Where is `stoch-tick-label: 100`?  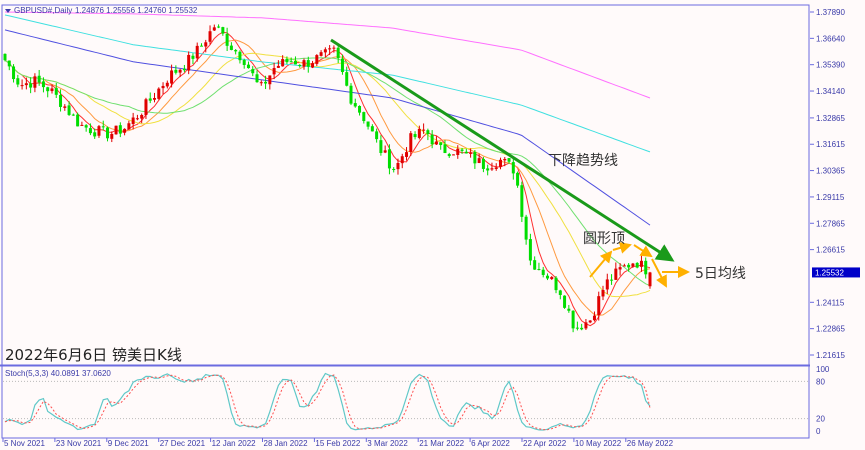
stoch-tick-label: 100 is located at coordinates (823, 369).